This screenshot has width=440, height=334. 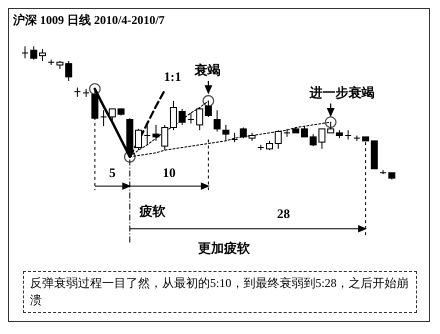 What do you see at coordinates (283, 214) in the screenshot?
I see `text: 28` at bounding box center [283, 214].